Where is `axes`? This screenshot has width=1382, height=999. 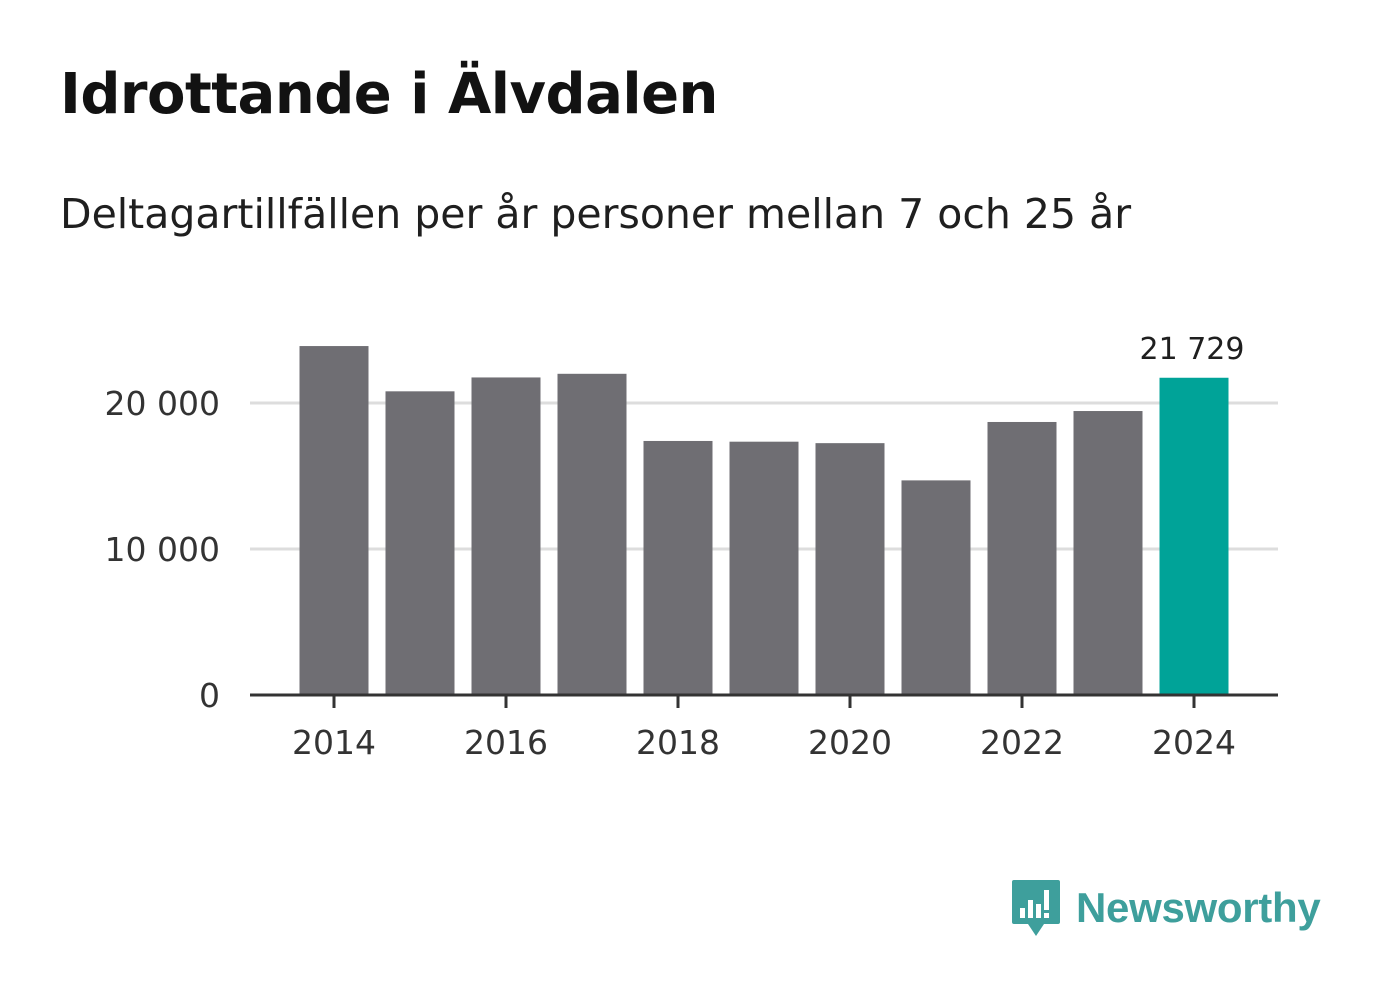 axes is located at coordinates (764, 700).